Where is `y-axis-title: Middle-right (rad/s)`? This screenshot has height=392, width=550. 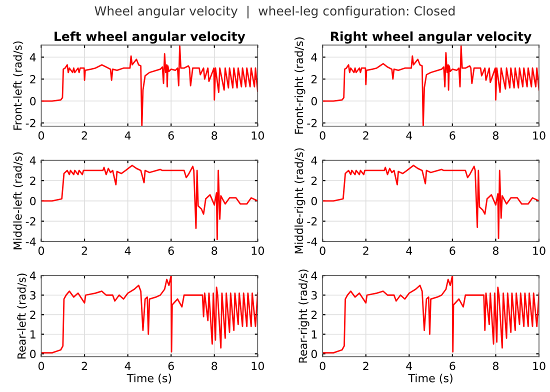
y-axis-title: Middle-right (rad/s) is located at coordinates (300, 201).